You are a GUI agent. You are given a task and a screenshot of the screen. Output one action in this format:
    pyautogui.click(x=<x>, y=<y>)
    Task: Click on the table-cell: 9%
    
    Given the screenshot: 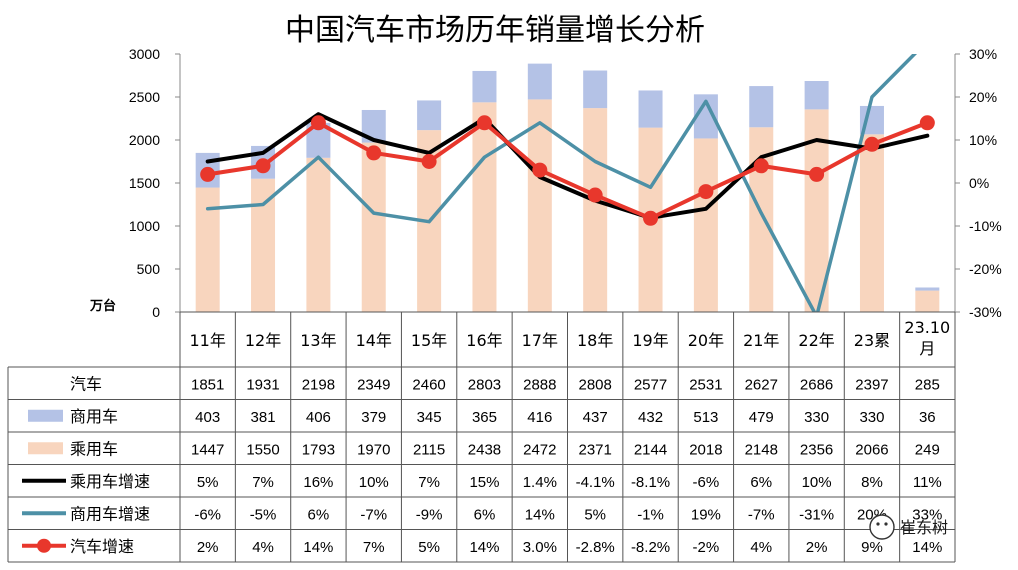 What is the action you would take?
    pyautogui.click(x=872, y=547)
    